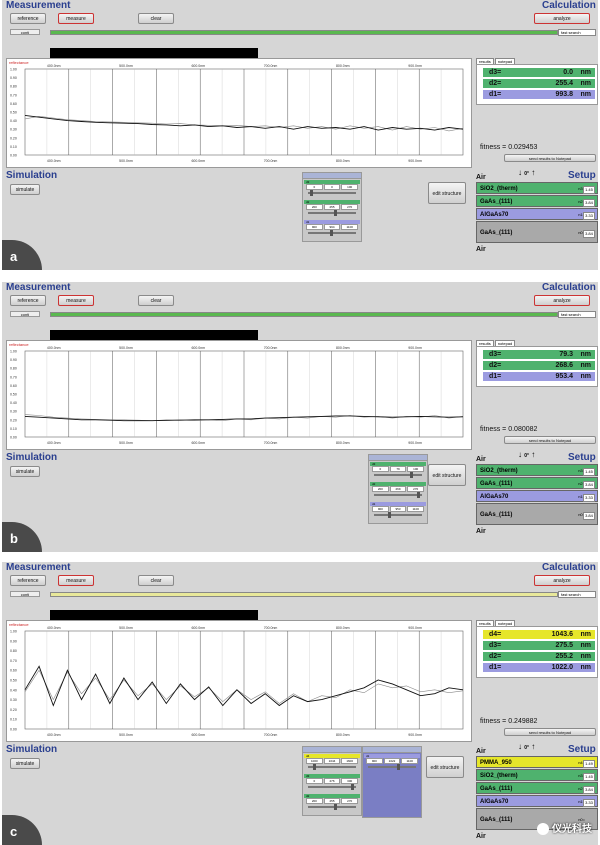  What do you see at coordinates (398, 509) in the screenshot?
I see `thickness-value-field: 953` at bounding box center [398, 509].